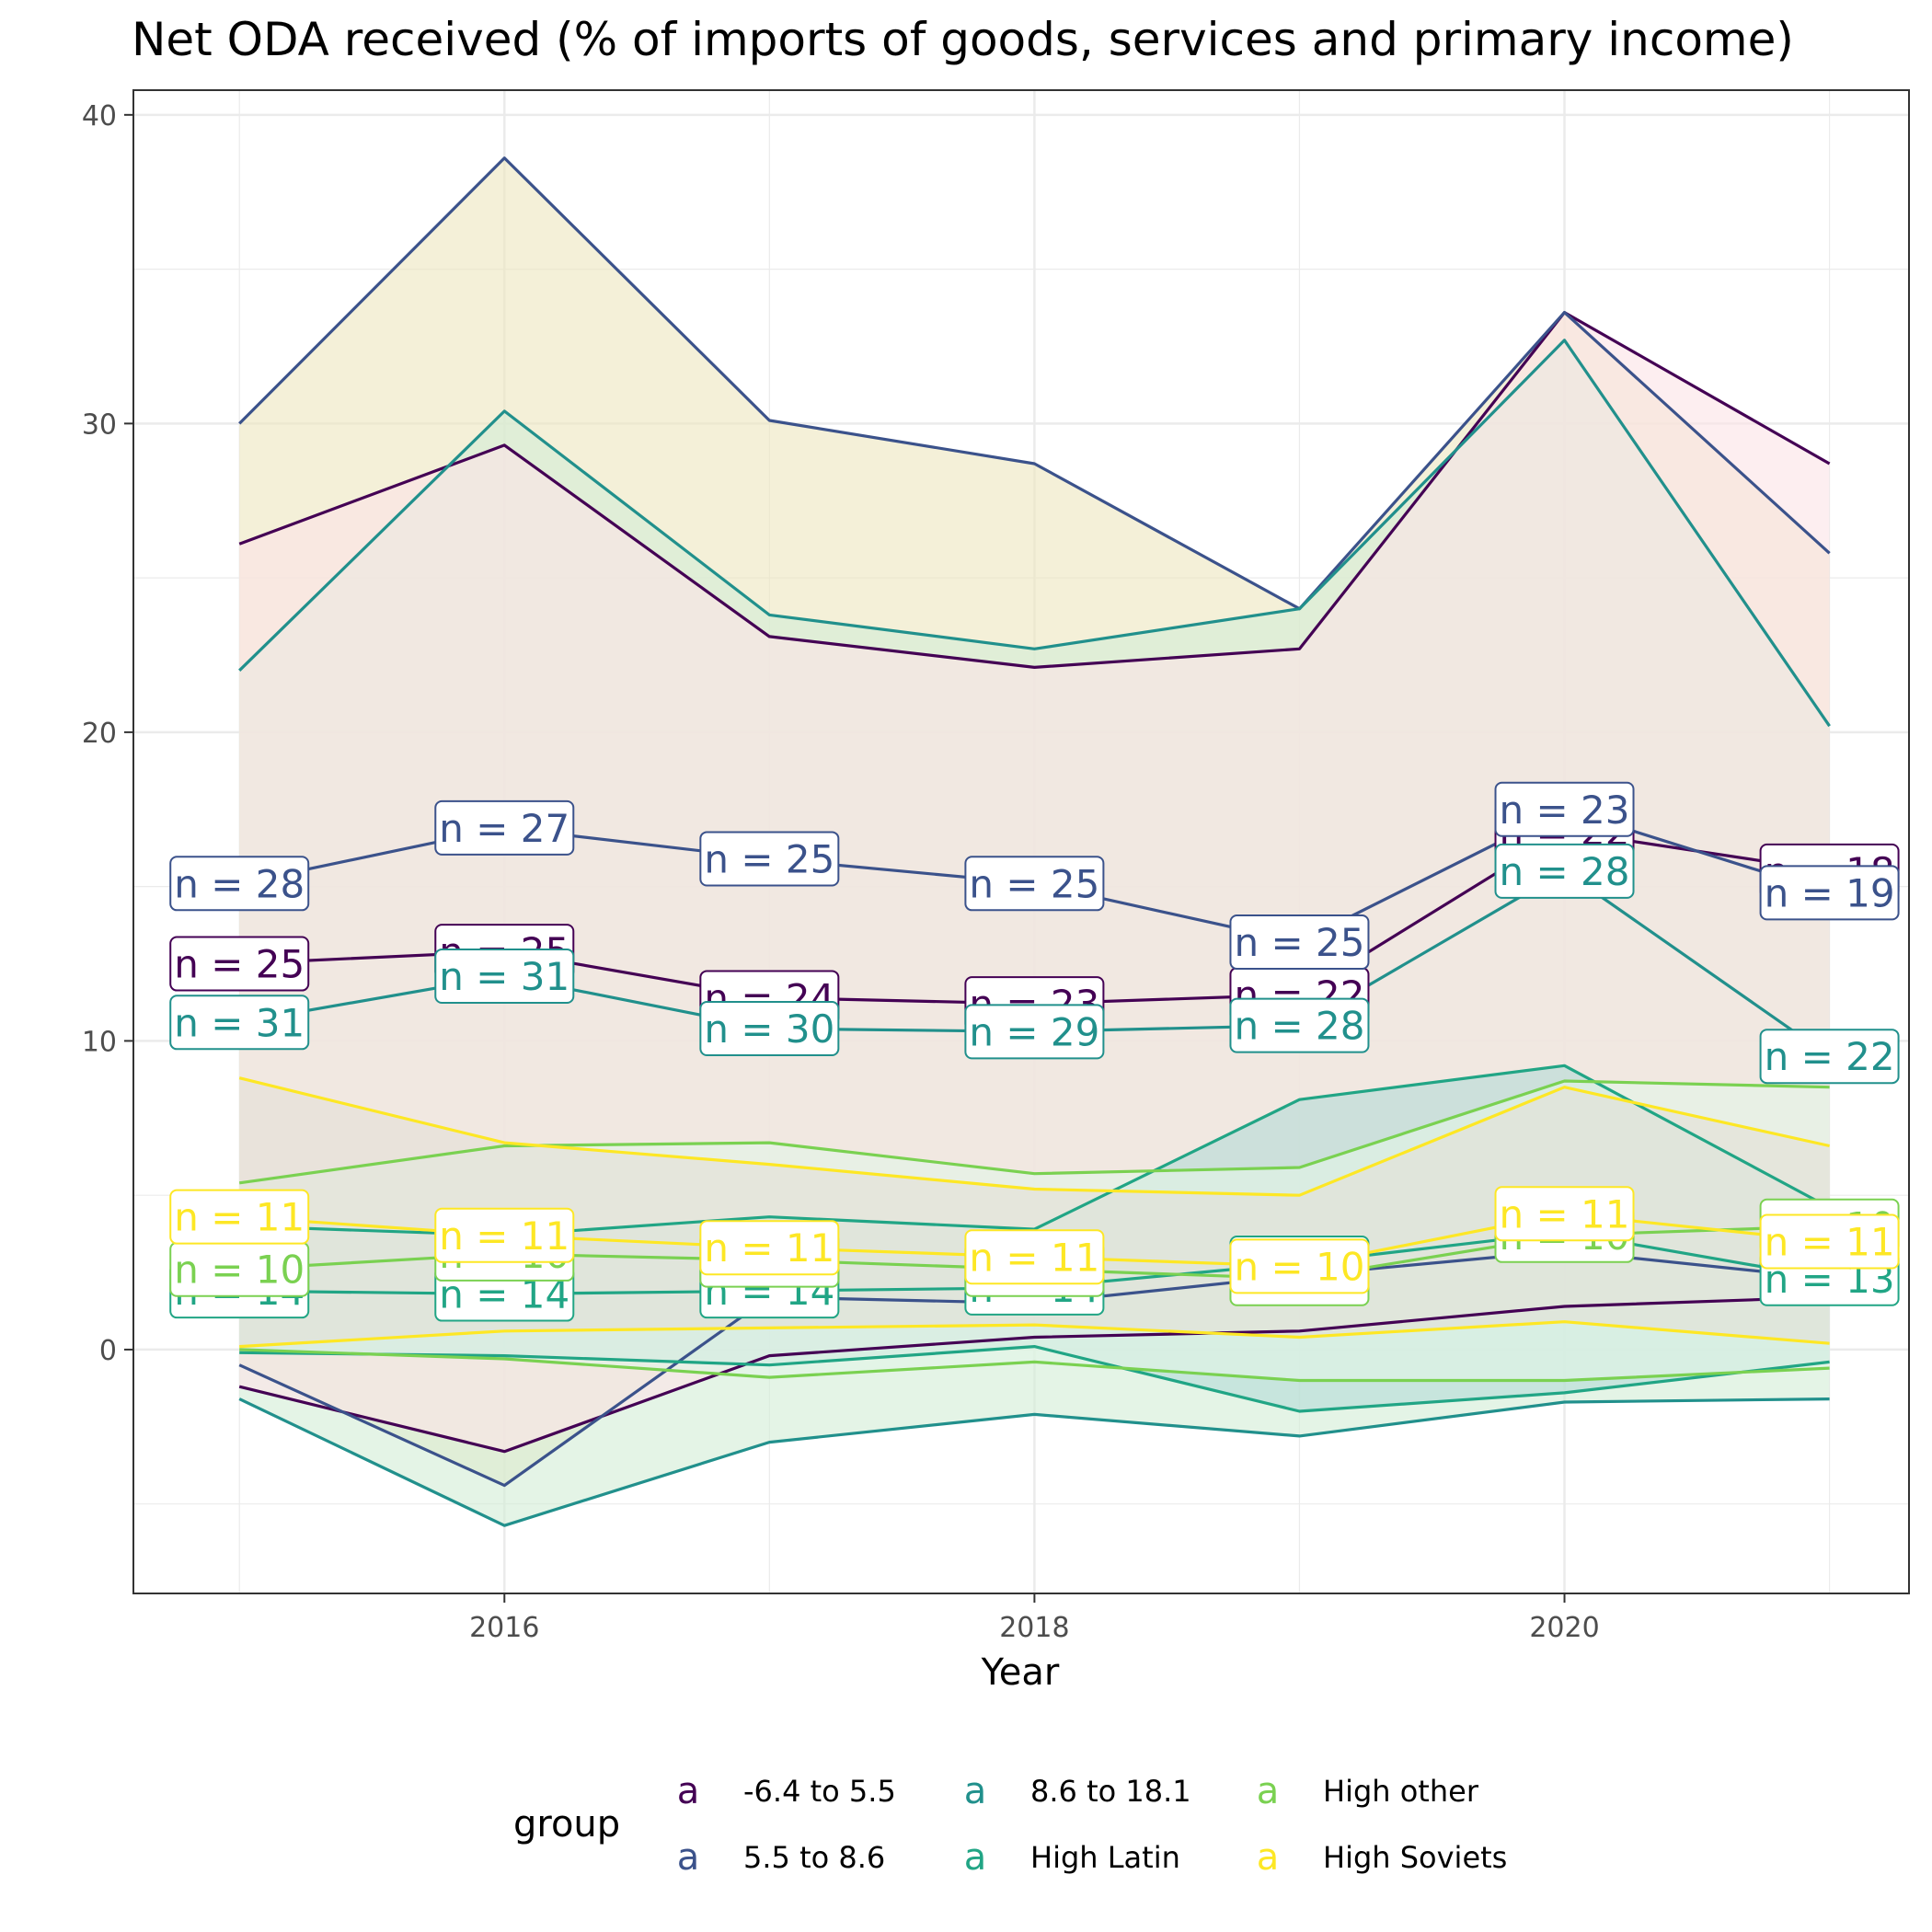 The image size is (1932, 1932). I want to click on n-label-text: n = 29, so click(1034, 1031).